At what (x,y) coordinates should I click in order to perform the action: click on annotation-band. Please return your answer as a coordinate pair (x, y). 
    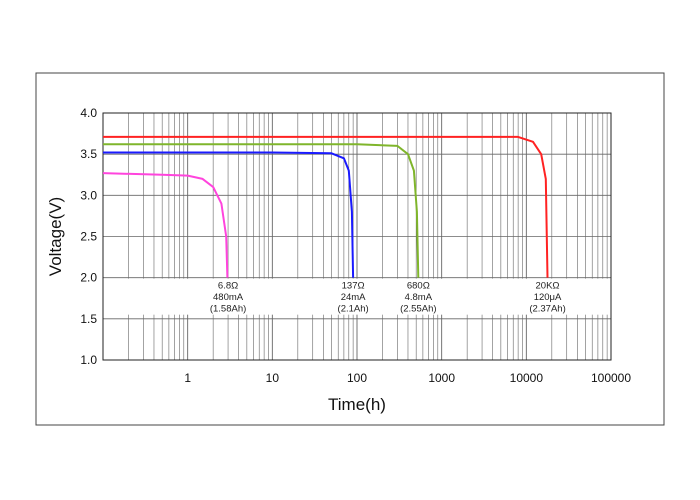
    Looking at the image, I should click on (357, 296).